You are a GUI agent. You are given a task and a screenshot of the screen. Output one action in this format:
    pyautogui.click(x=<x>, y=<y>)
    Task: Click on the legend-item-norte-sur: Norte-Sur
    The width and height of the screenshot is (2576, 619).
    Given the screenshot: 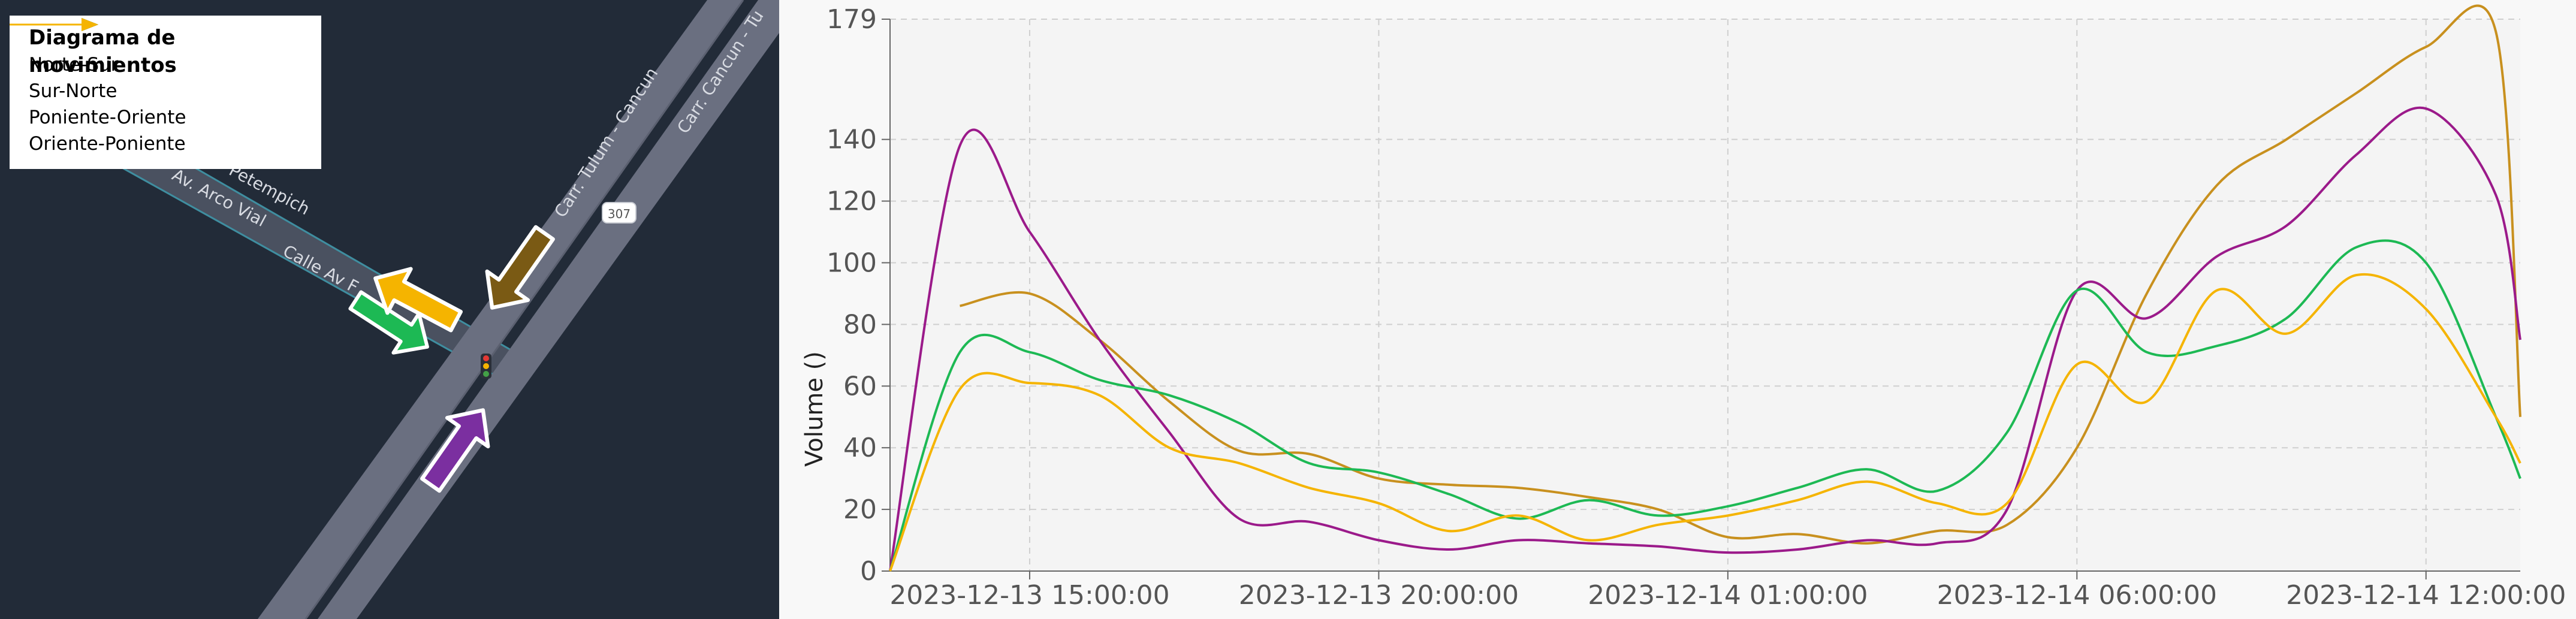 What is the action you would take?
    pyautogui.click(x=166, y=48)
    